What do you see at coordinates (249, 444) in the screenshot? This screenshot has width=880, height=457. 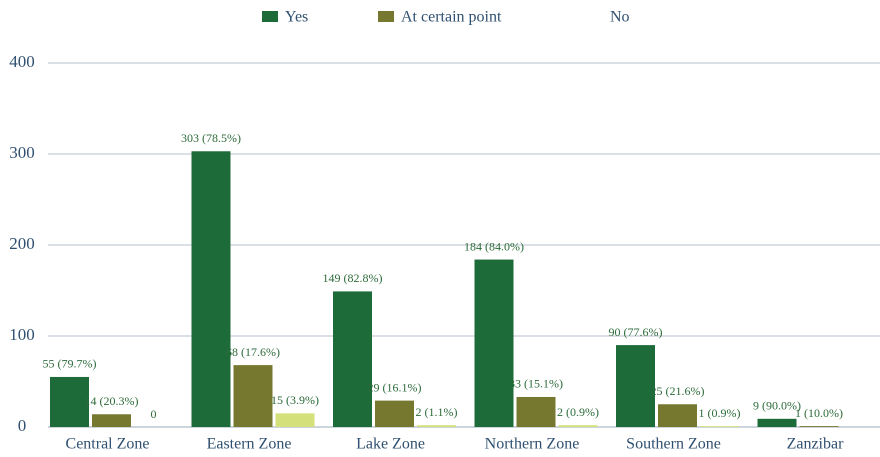 I see `x-tick-label: Eastern Zone` at bounding box center [249, 444].